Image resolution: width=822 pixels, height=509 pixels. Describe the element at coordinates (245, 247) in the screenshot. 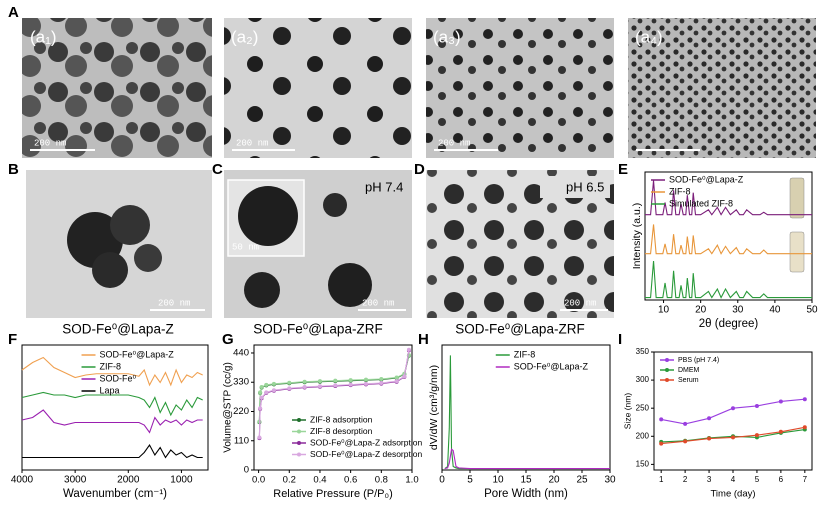

I see `scale-label: 50 nm` at that location.